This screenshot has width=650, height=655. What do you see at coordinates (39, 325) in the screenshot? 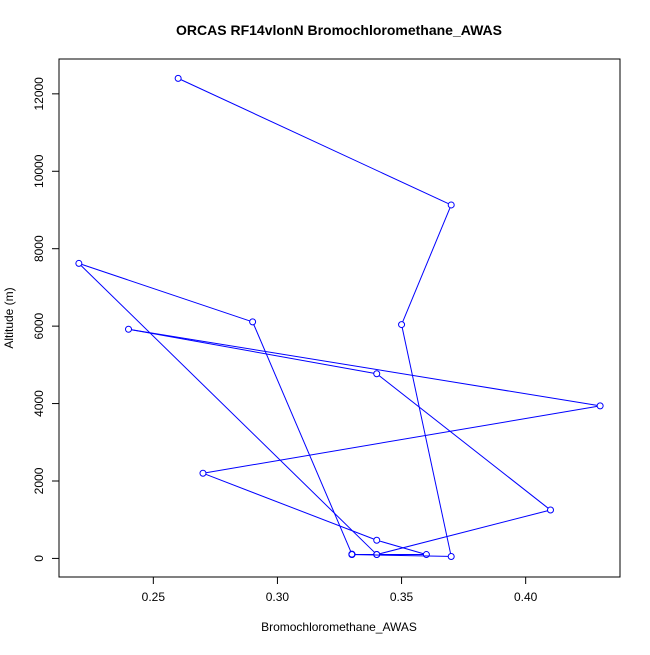
I see `y-tick-label: 6000` at bounding box center [39, 325].